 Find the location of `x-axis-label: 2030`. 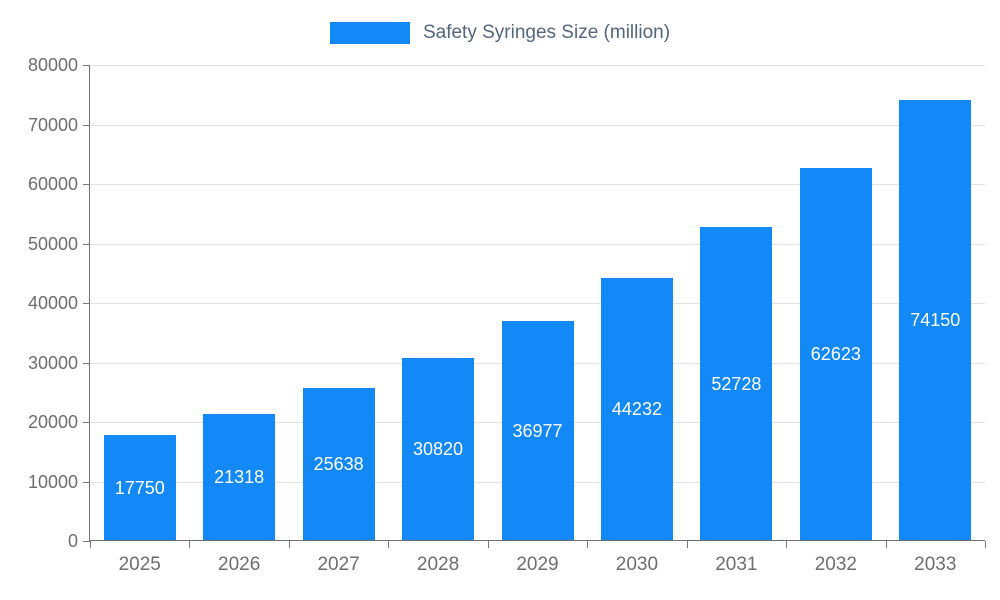

x-axis-label: 2030 is located at coordinates (637, 564).